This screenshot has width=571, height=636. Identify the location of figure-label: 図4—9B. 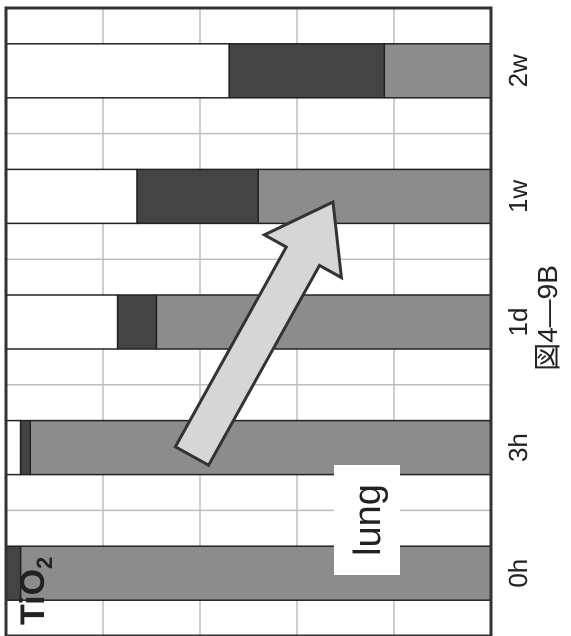
(547, 318).